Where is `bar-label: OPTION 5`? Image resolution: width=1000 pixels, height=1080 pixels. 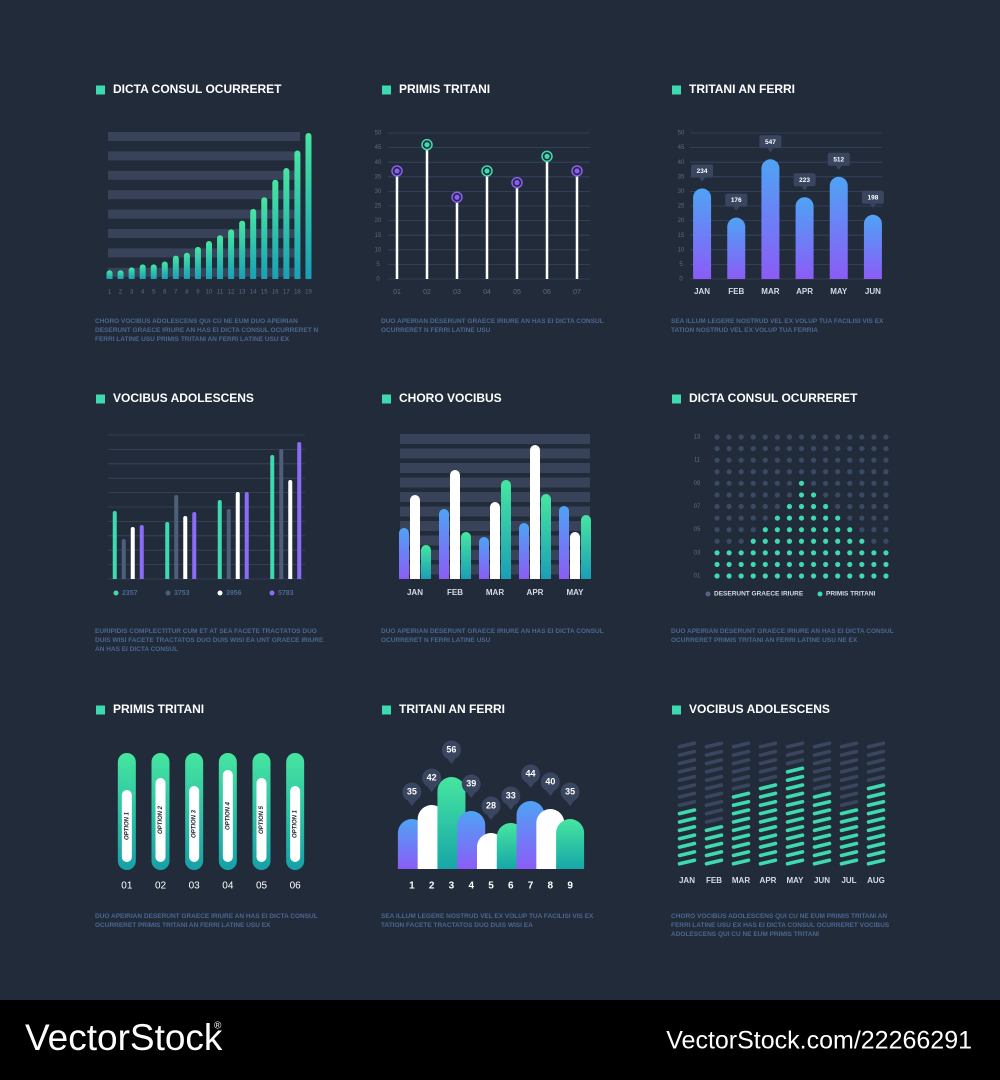 bar-label: OPTION 5 is located at coordinates (262, 819).